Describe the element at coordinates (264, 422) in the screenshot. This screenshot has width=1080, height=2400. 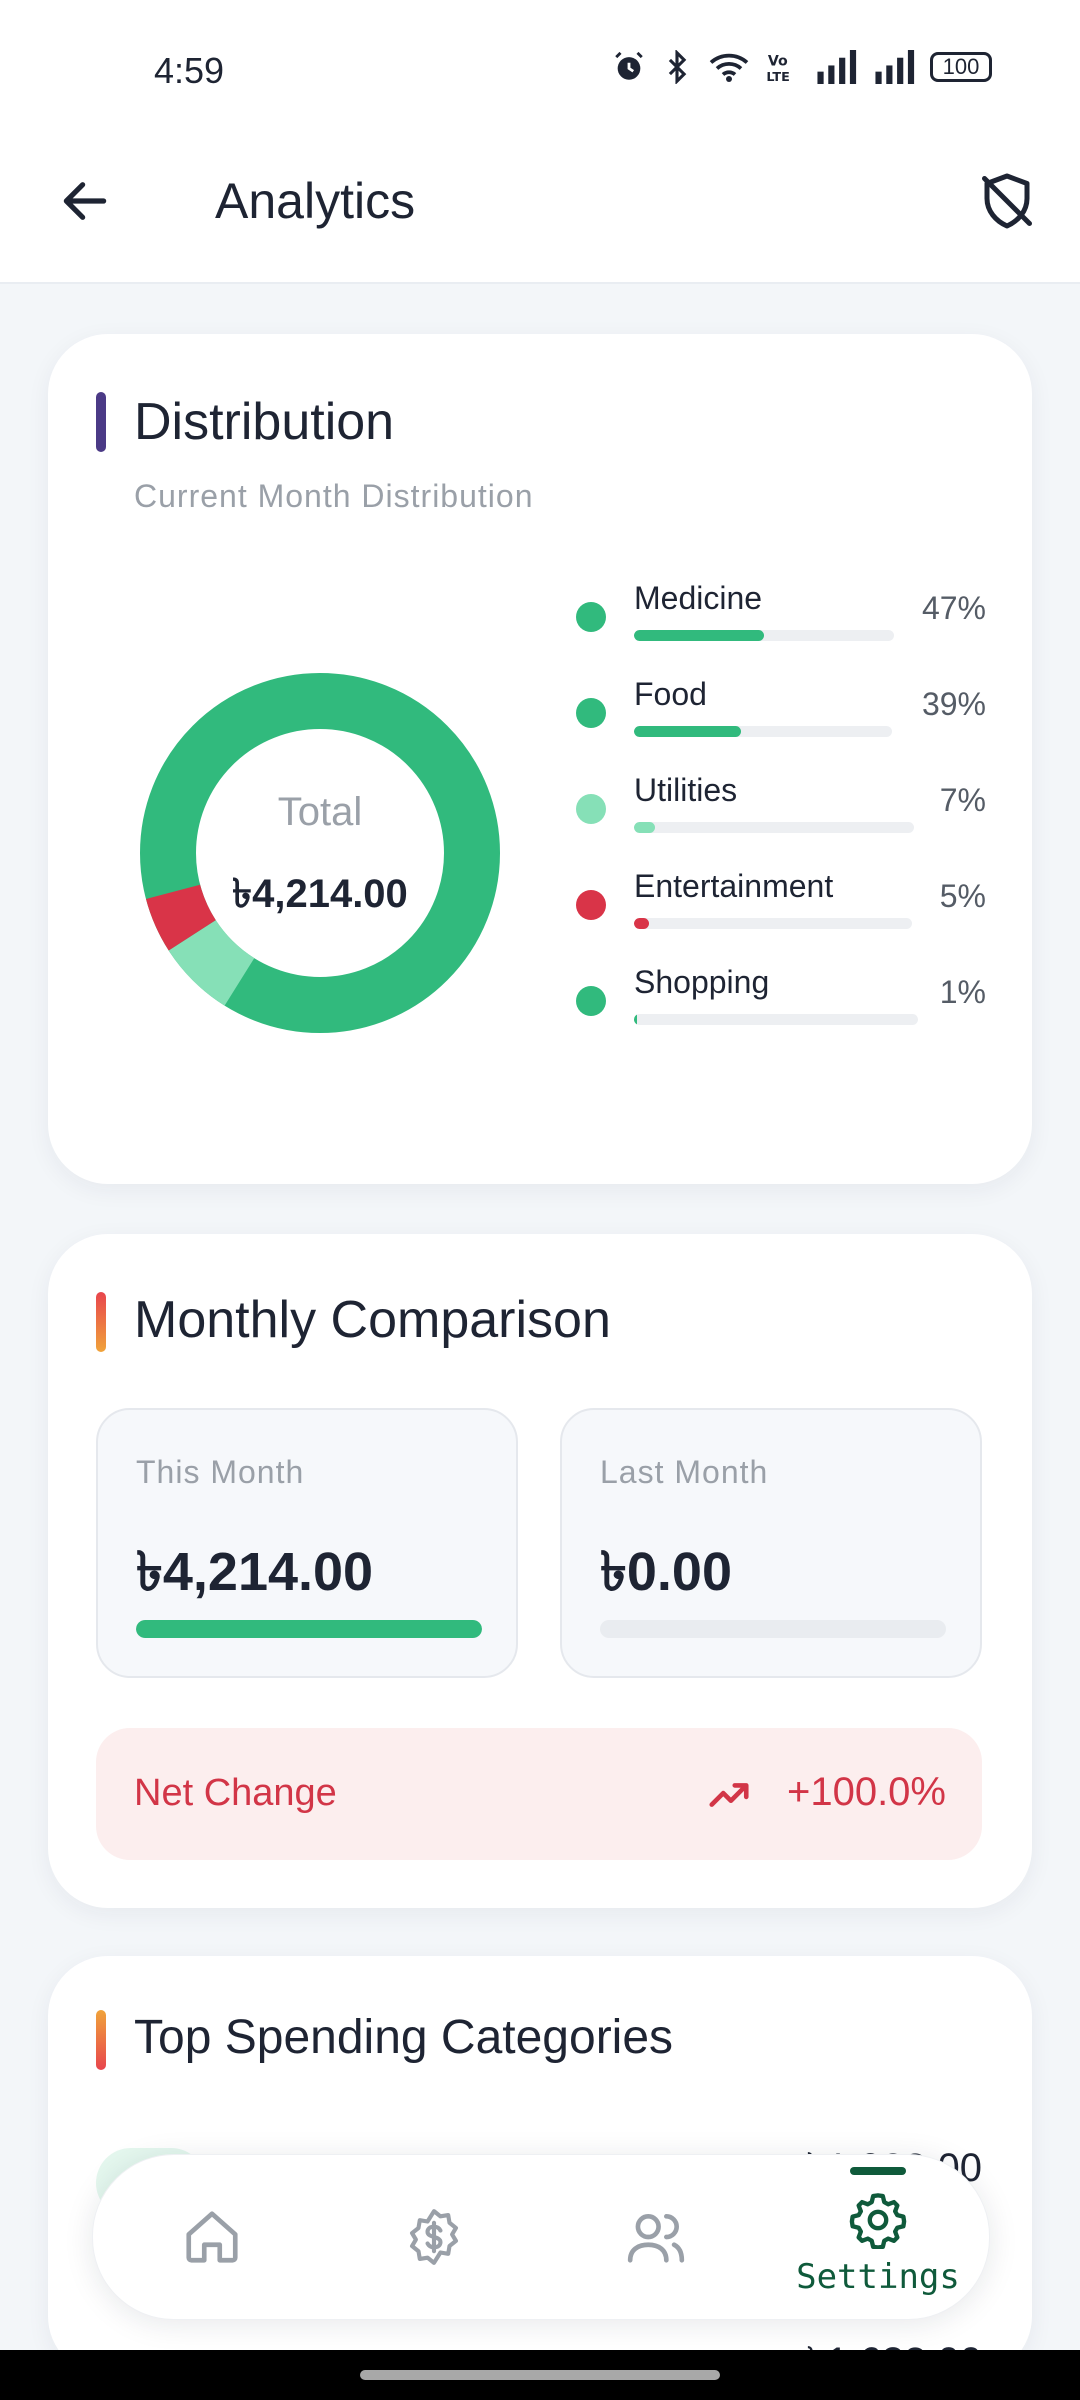
I see `distribution-title: Distribution` at that location.